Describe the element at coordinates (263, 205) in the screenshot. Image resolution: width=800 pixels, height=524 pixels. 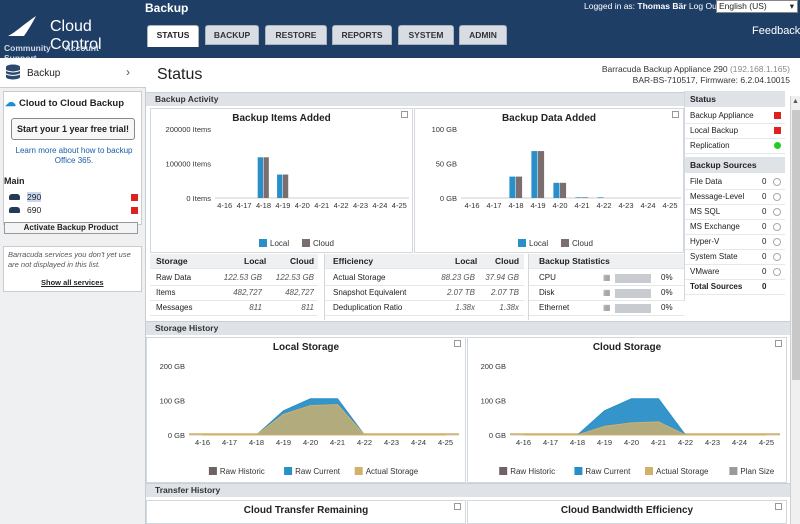
I see `x-tick-label: 4-18` at that location.